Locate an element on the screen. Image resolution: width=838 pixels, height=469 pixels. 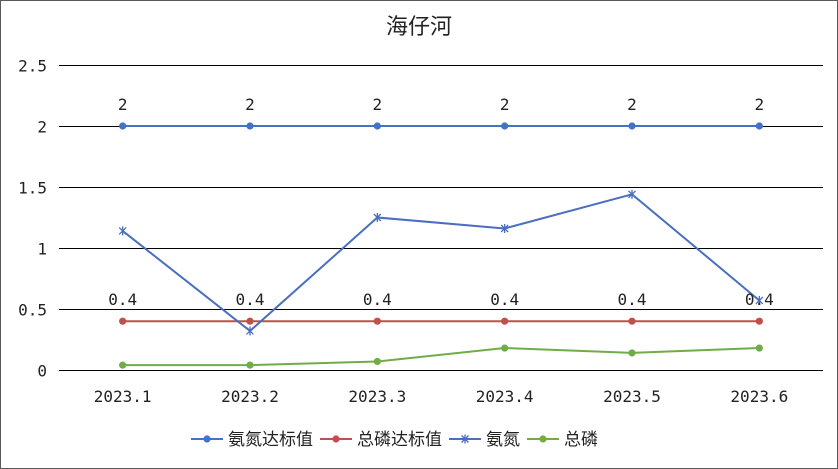
x-tick-label: 2023.2 is located at coordinates (250, 396).